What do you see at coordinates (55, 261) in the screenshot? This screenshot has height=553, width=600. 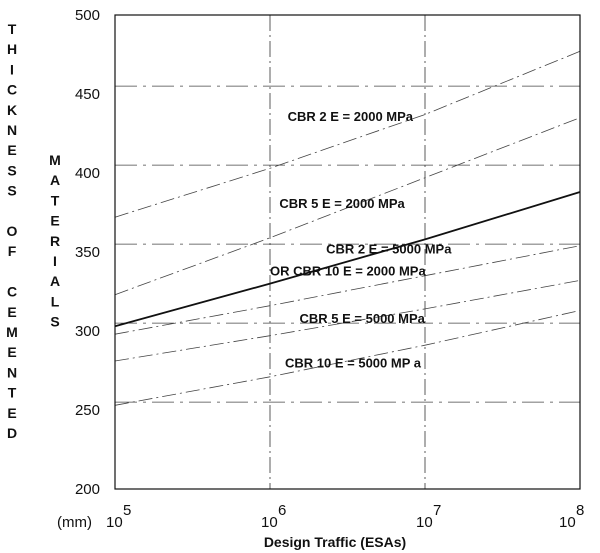 I see `y-axis-letter-right: I` at bounding box center [55, 261].